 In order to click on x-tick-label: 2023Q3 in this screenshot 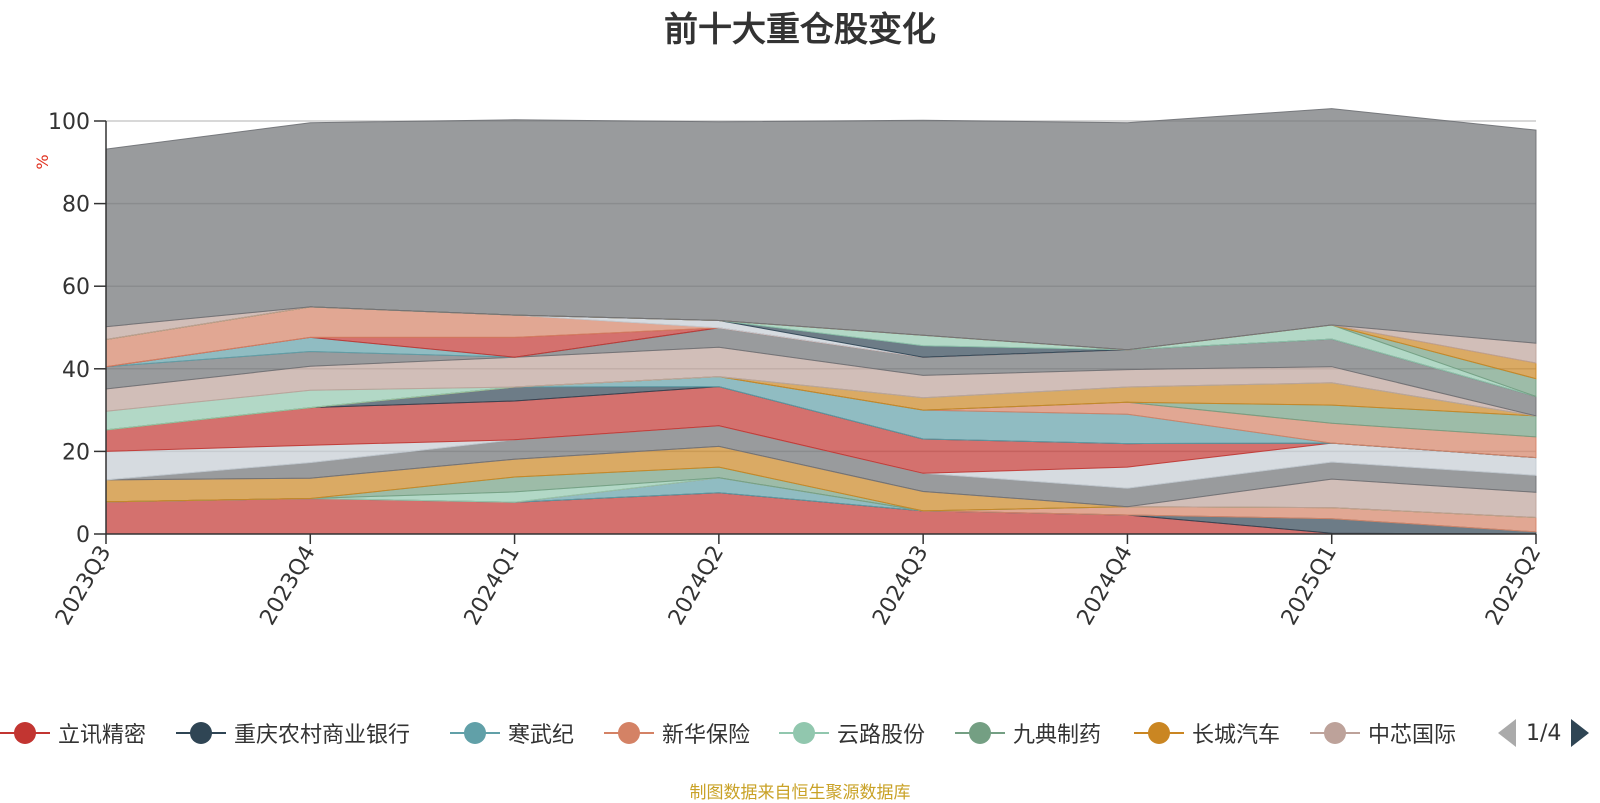, I will do `click(83, 586)`.